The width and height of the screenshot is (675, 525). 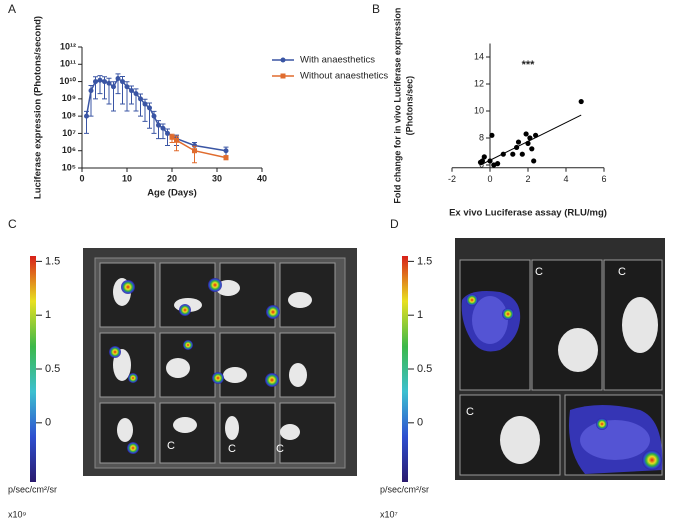 What do you see at coordinates (38, 107) in the screenshot?
I see `y-axis-label: Luciferase expression (Photons/second)` at bounding box center [38, 107].